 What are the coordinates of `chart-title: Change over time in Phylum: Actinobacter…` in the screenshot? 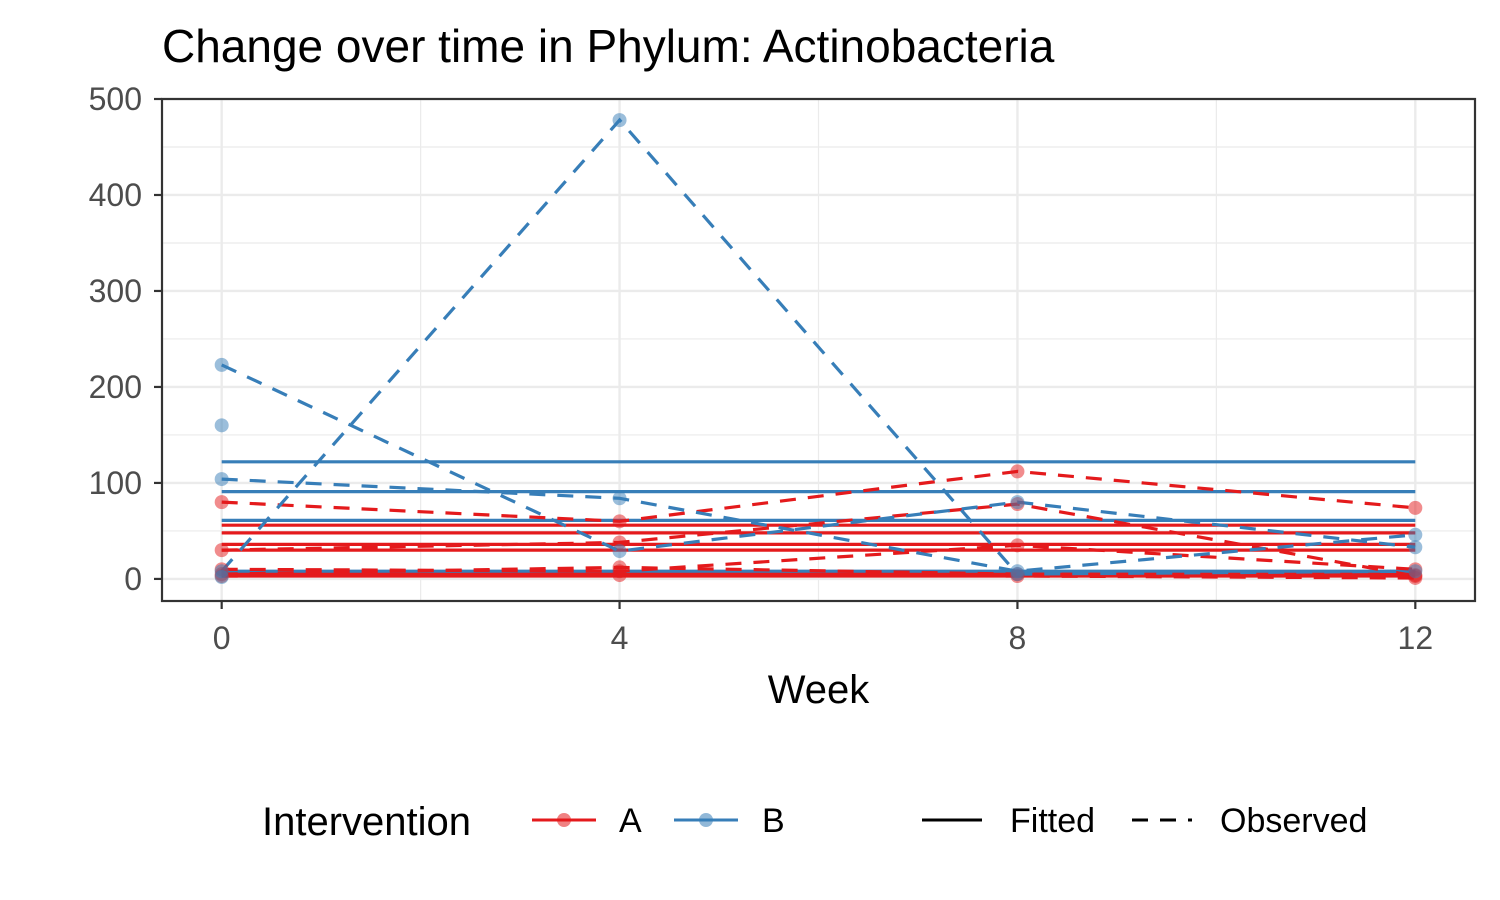 It's located at (608, 46).